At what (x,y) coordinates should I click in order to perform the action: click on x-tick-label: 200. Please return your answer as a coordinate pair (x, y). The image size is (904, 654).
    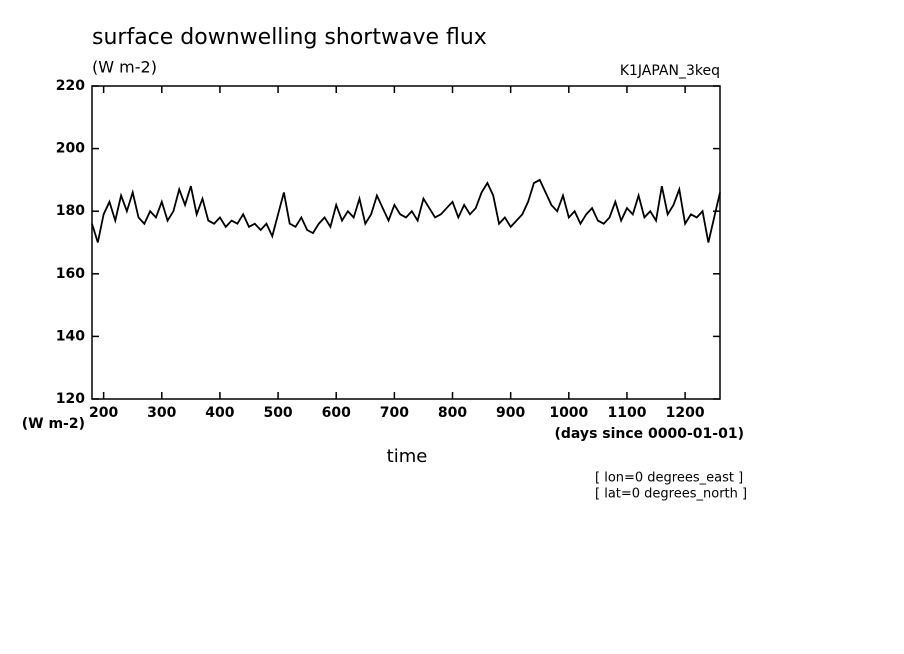
    Looking at the image, I should click on (103, 413).